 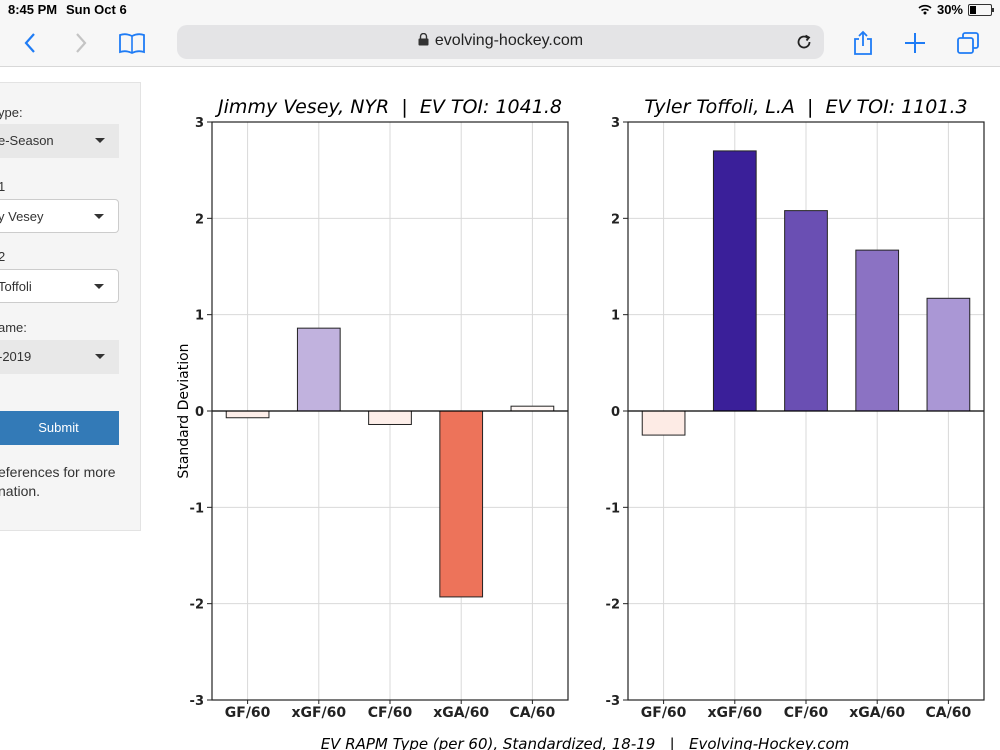 What do you see at coordinates (11, 112) in the screenshot?
I see `type-label: ype:` at bounding box center [11, 112].